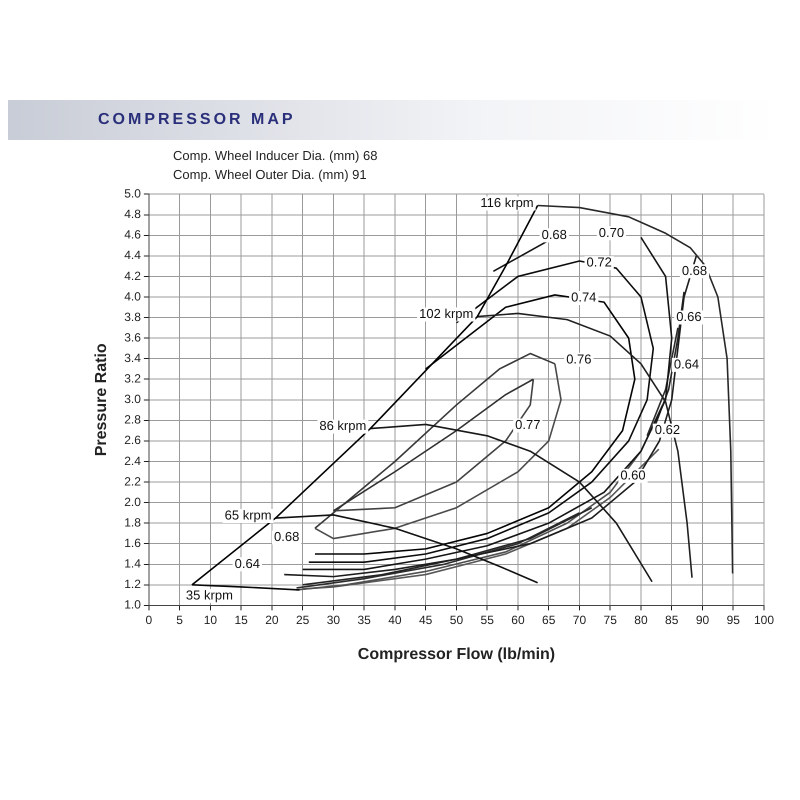 The width and height of the screenshot is (800, 800). Describe the element at coordinates (197, 120) in the screenshot. I see `chart-title: COMPRESSOR MAP` at that location.